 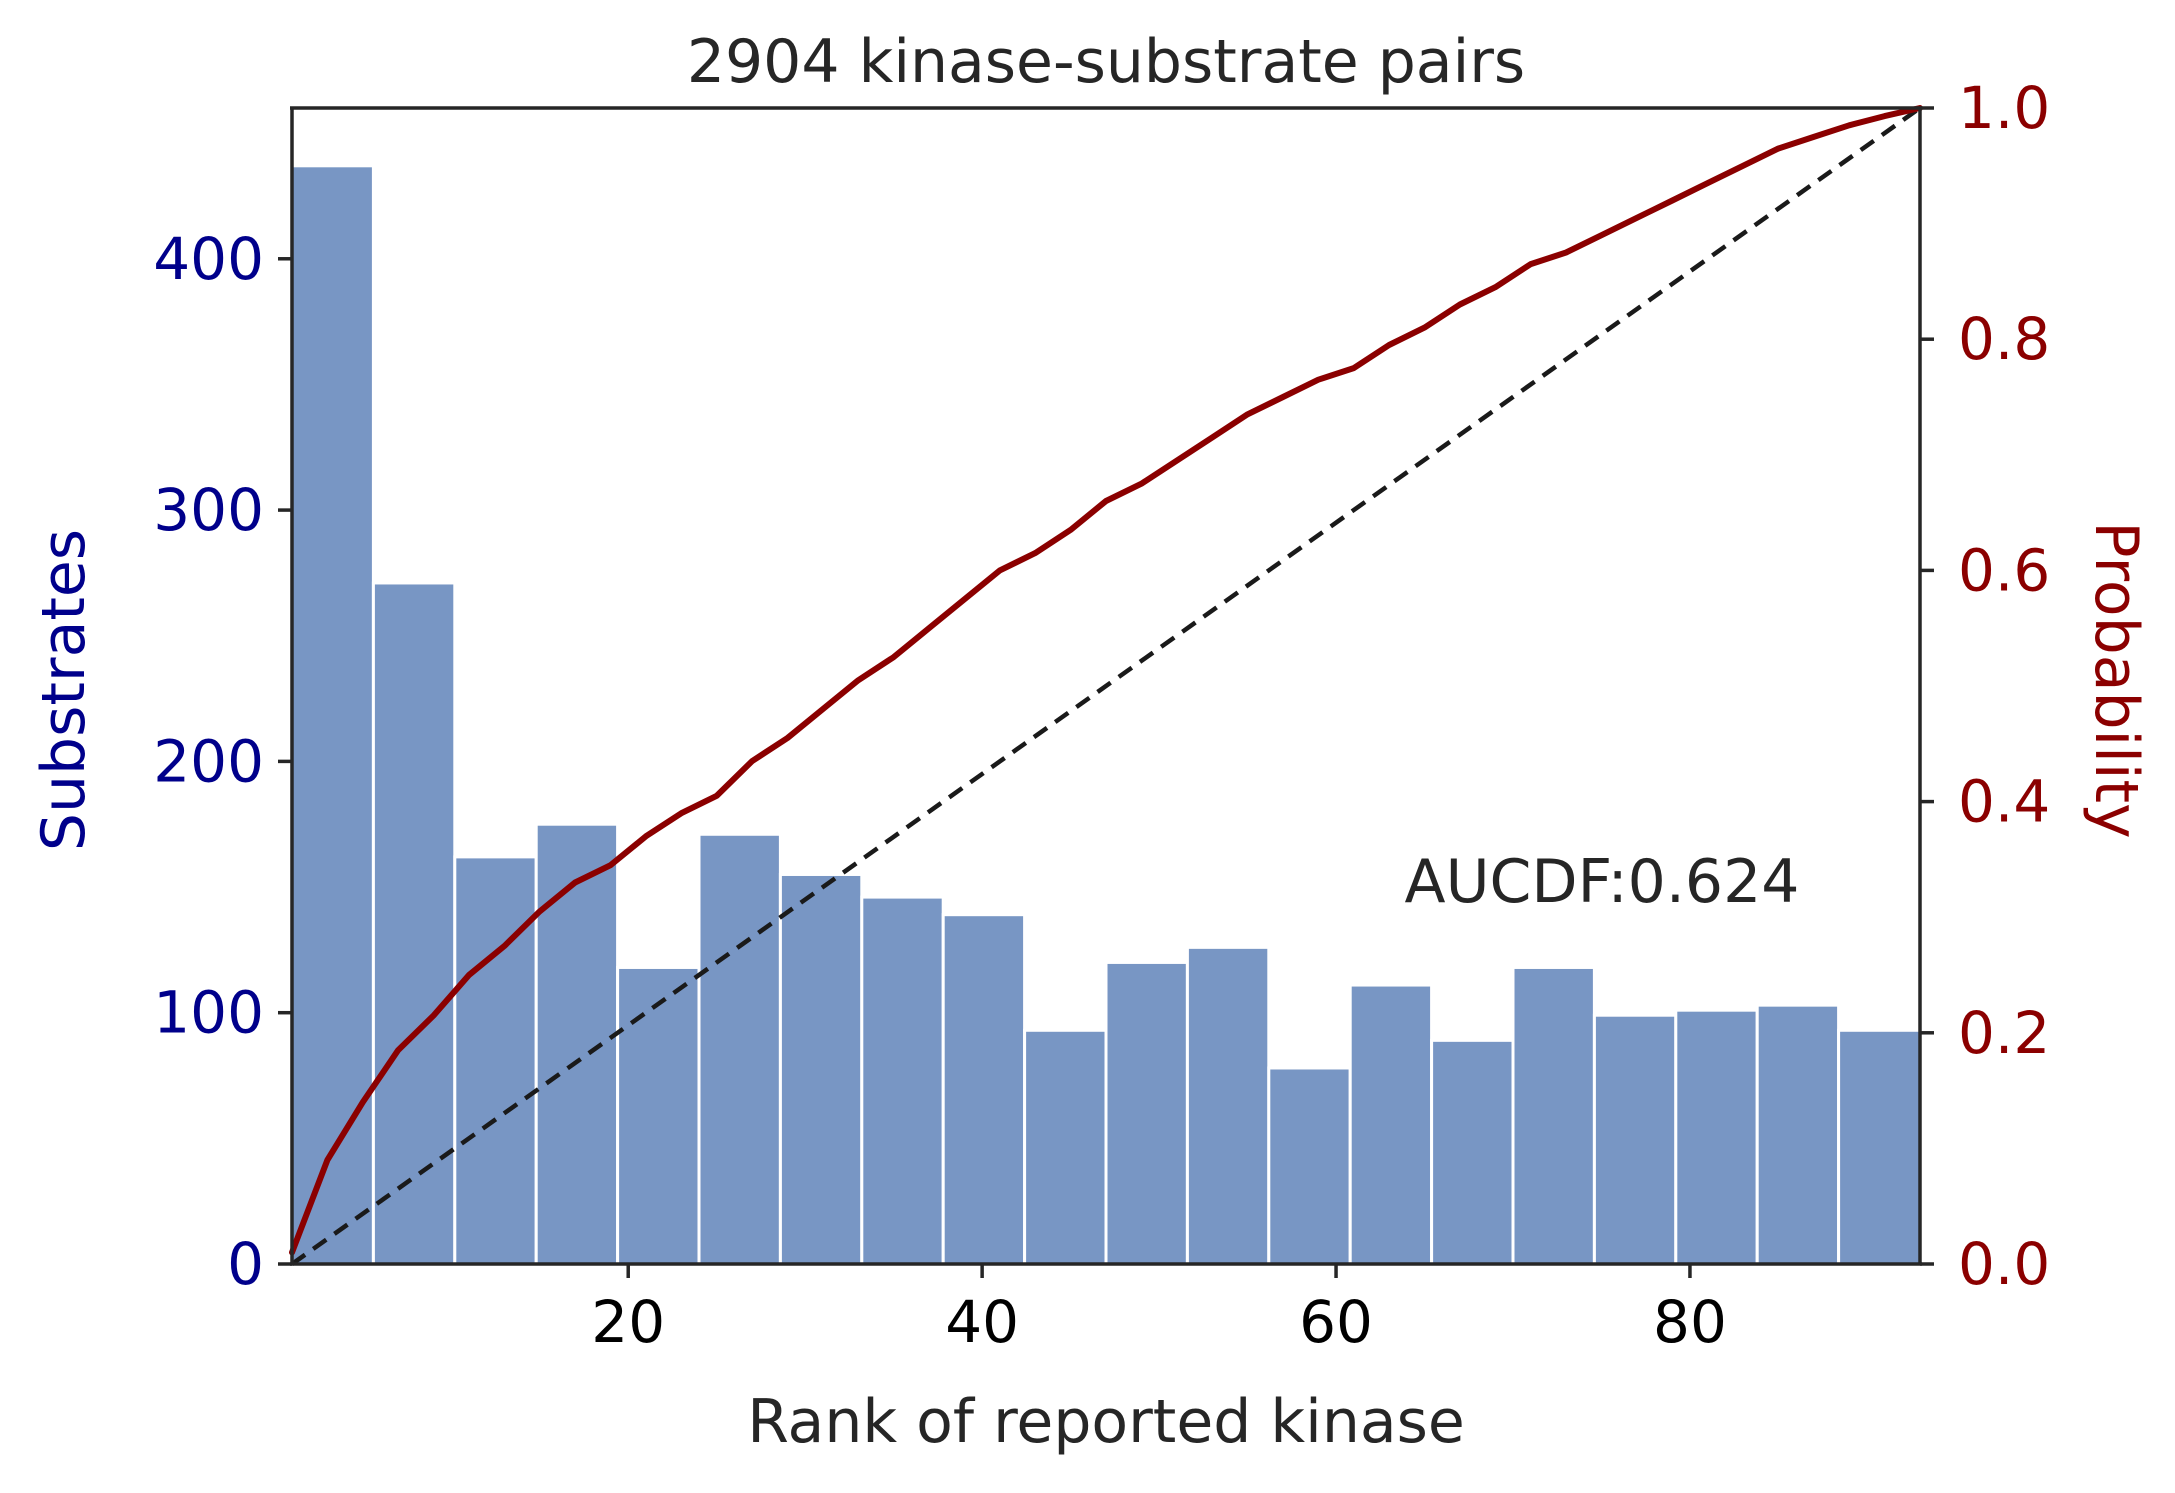 What do you see at coordinates (208, 761) in the screenshot?
I see `left-y-tick-label: 200` at bounding box center [208, 761].